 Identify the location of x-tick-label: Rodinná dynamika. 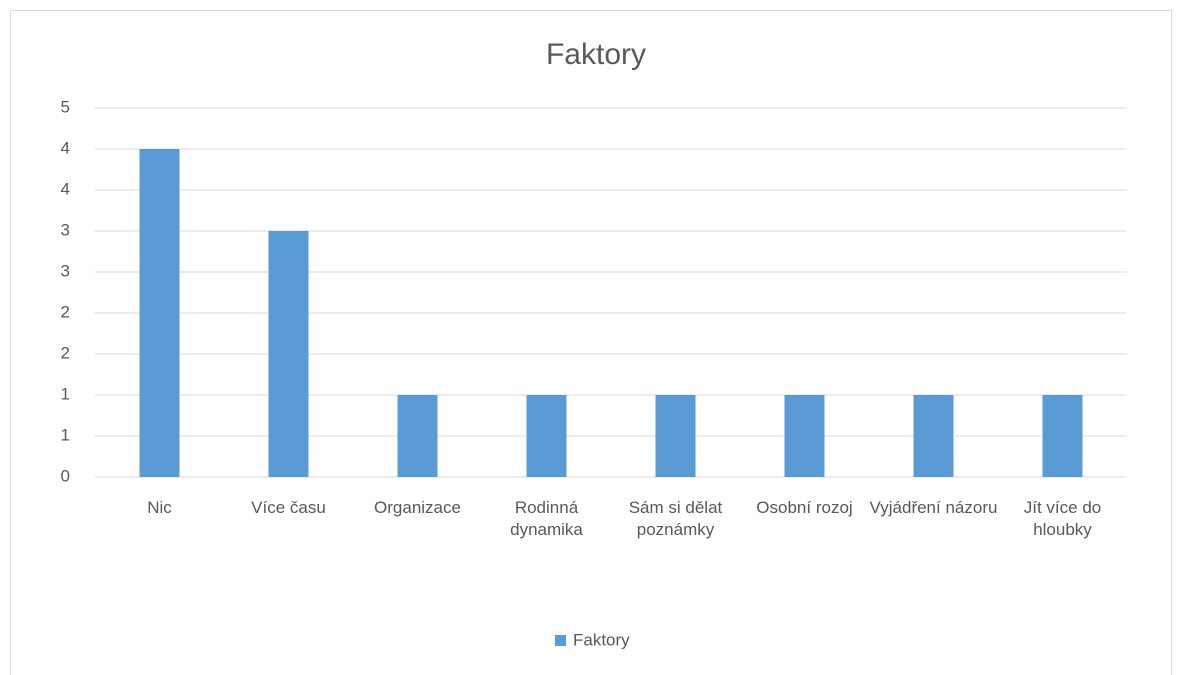
(546, 518).